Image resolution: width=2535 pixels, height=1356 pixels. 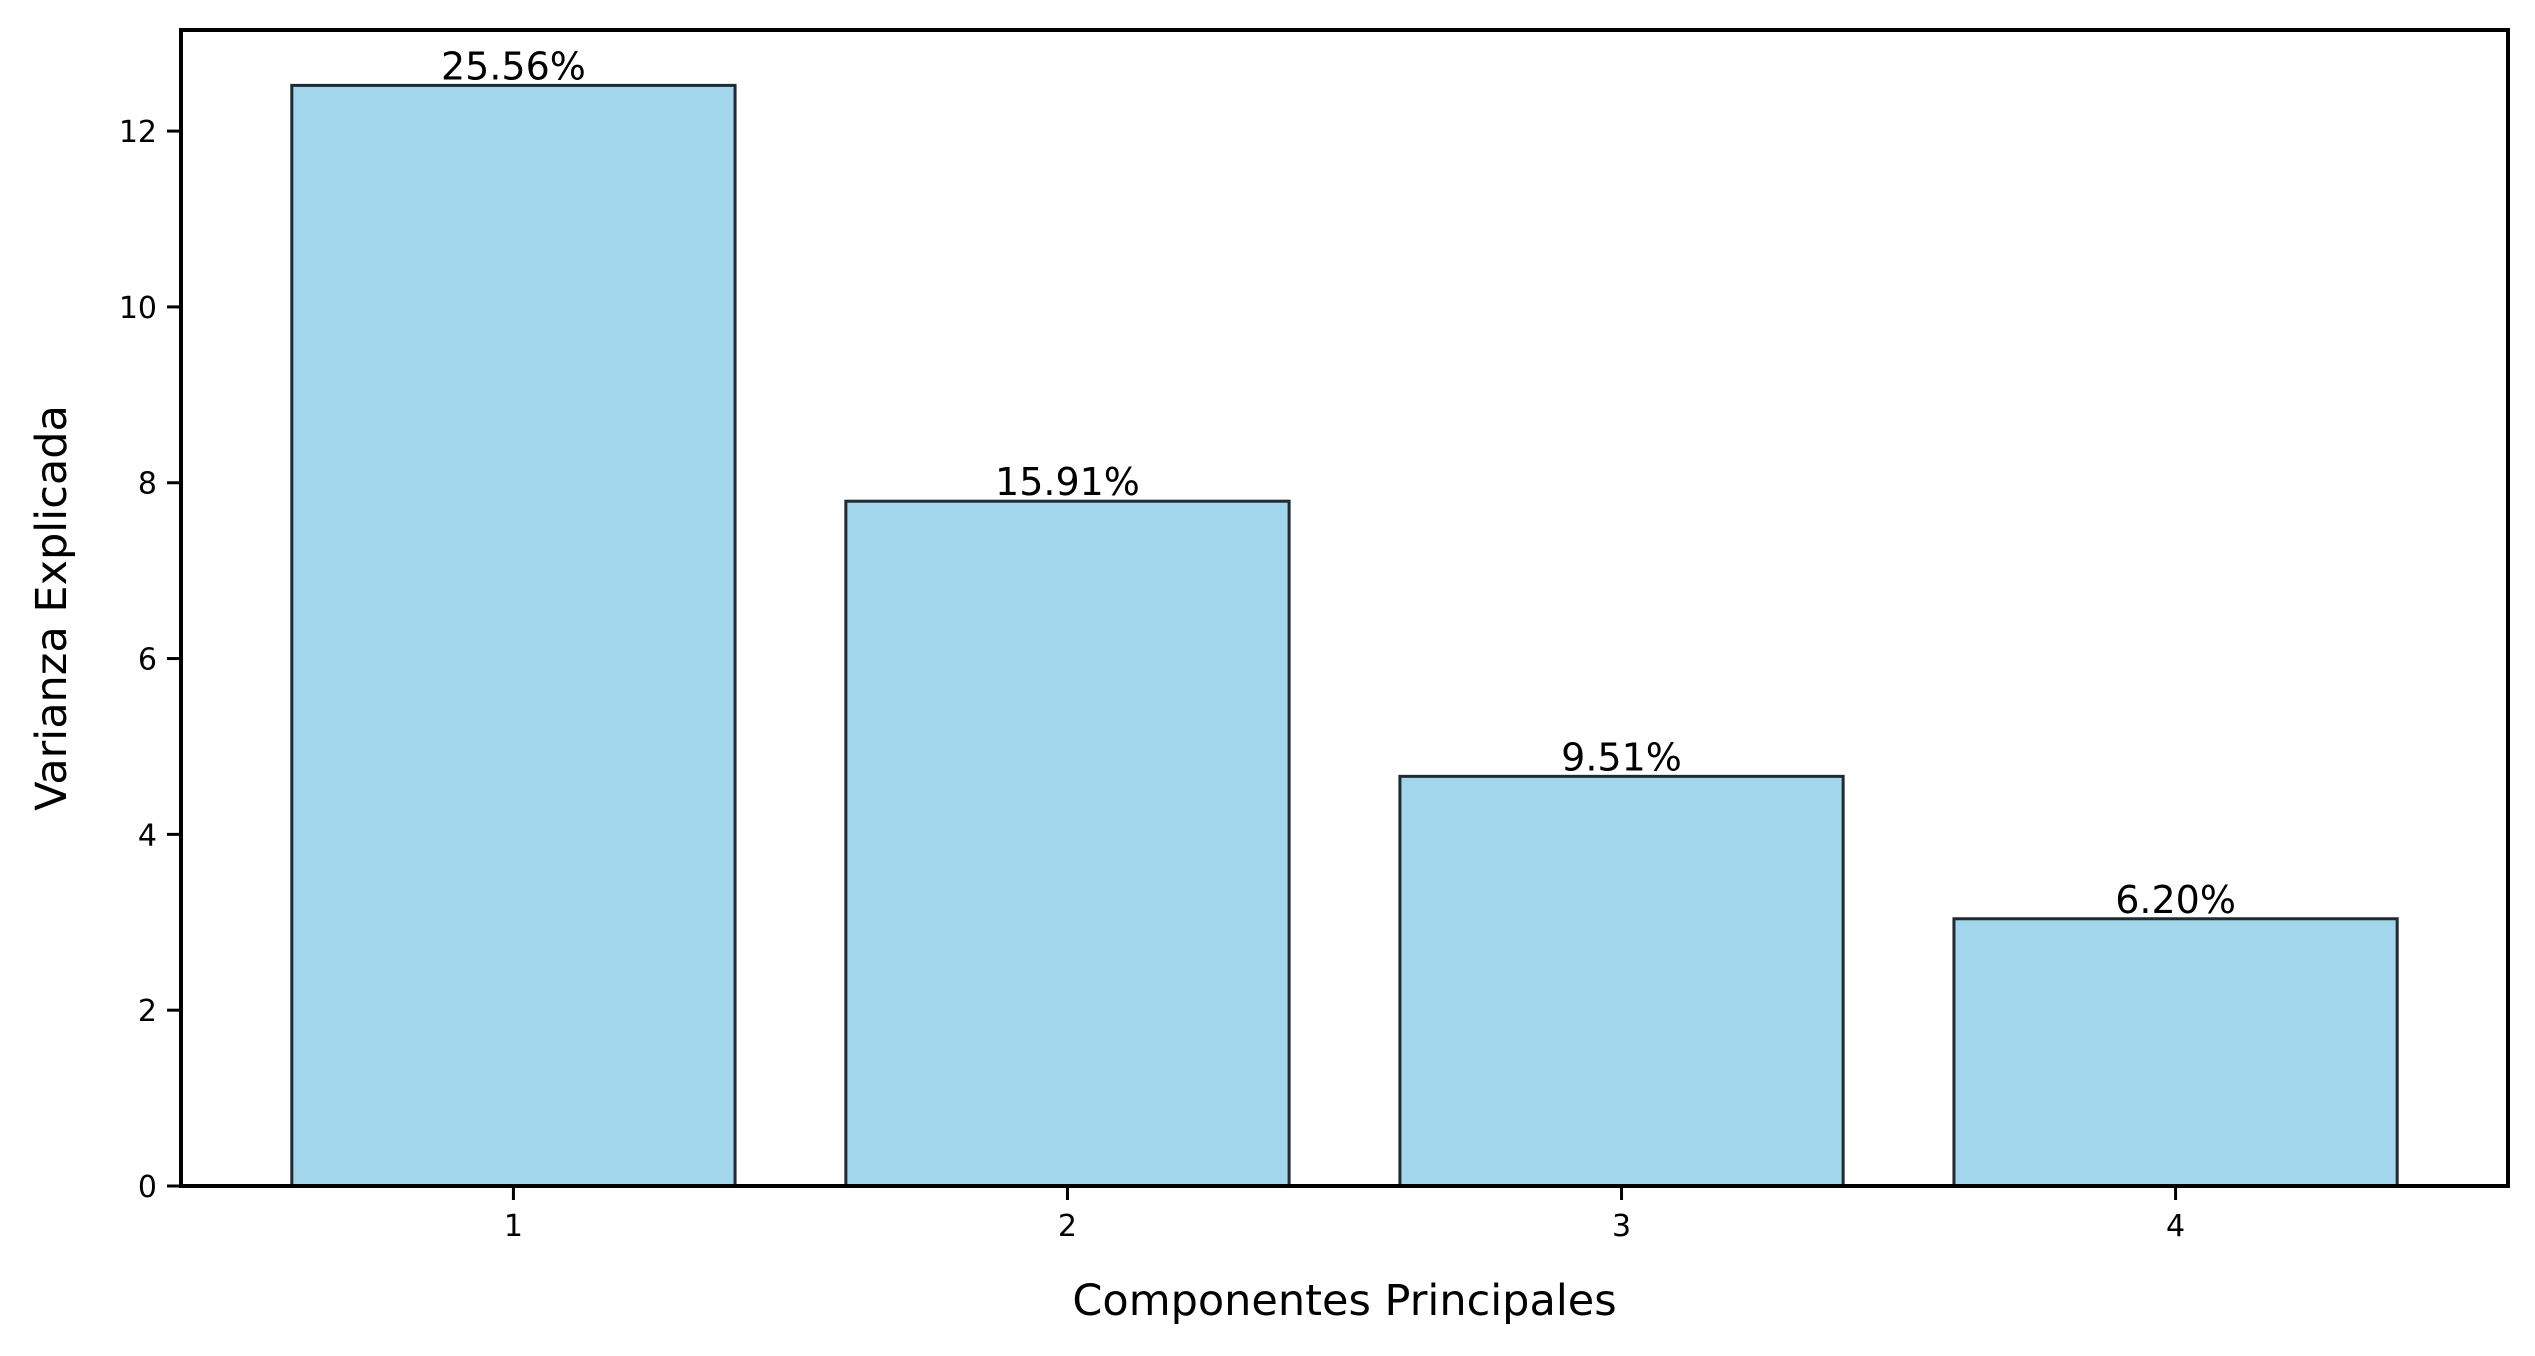 What do you see at coordinates (1344, 1215) in the screenshot?
I see `x-axis-ticks: 1 2 3 4` at bounding box center [1344, 1215].